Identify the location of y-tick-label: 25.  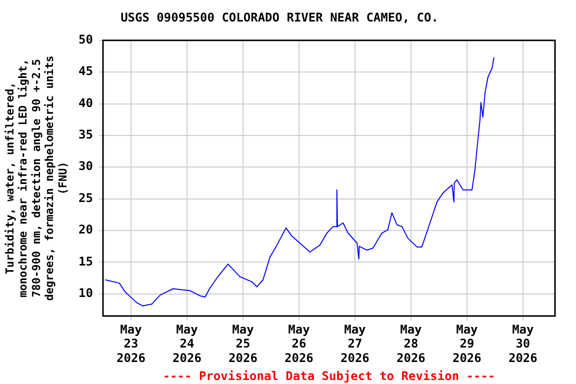
(85, 197).